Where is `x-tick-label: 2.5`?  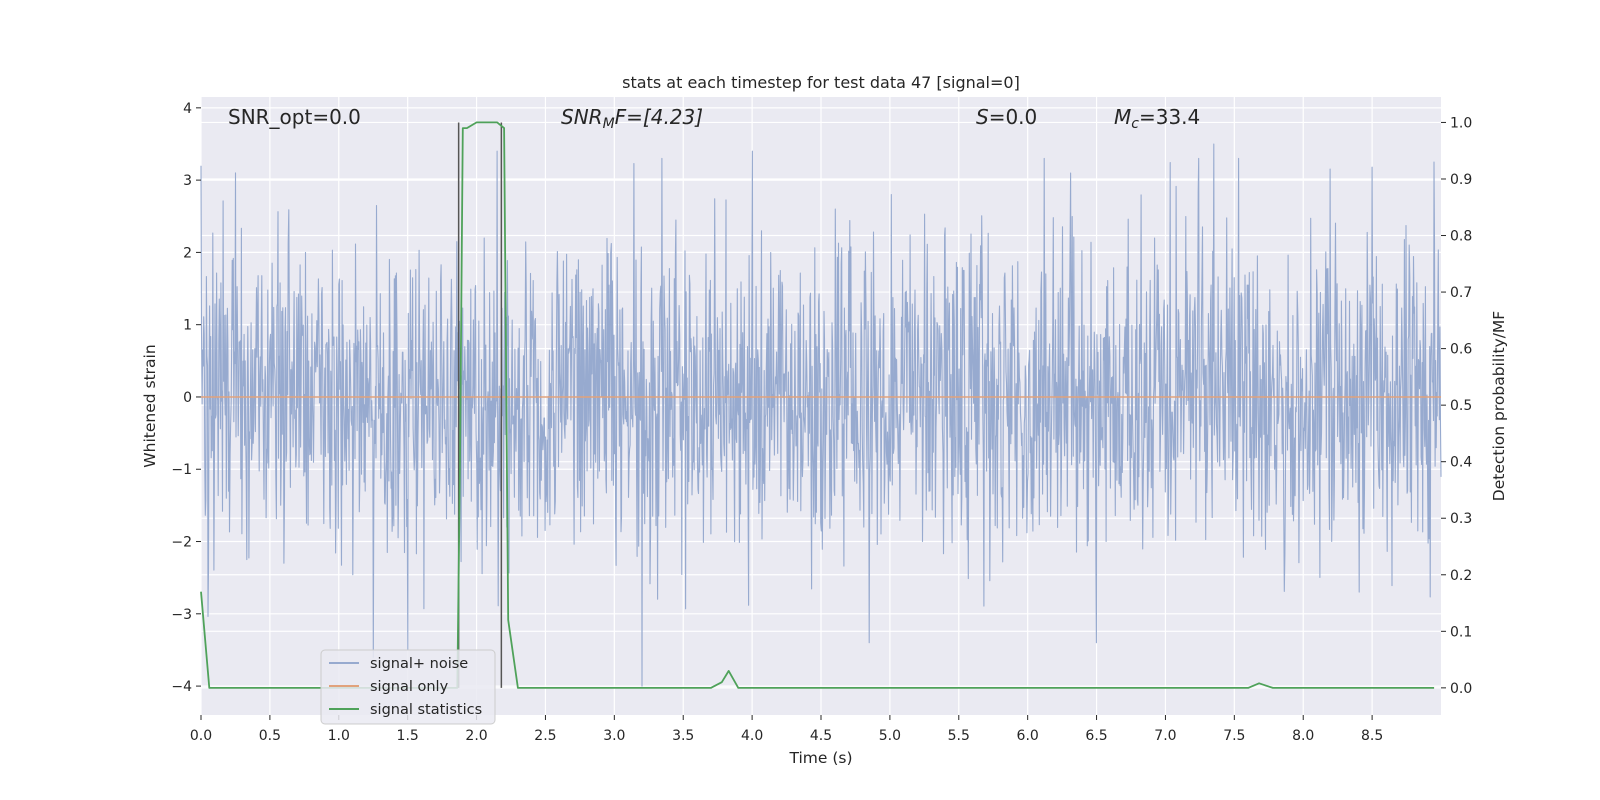 x-tick-label: 2.5 is located at coordinates (545, 736).